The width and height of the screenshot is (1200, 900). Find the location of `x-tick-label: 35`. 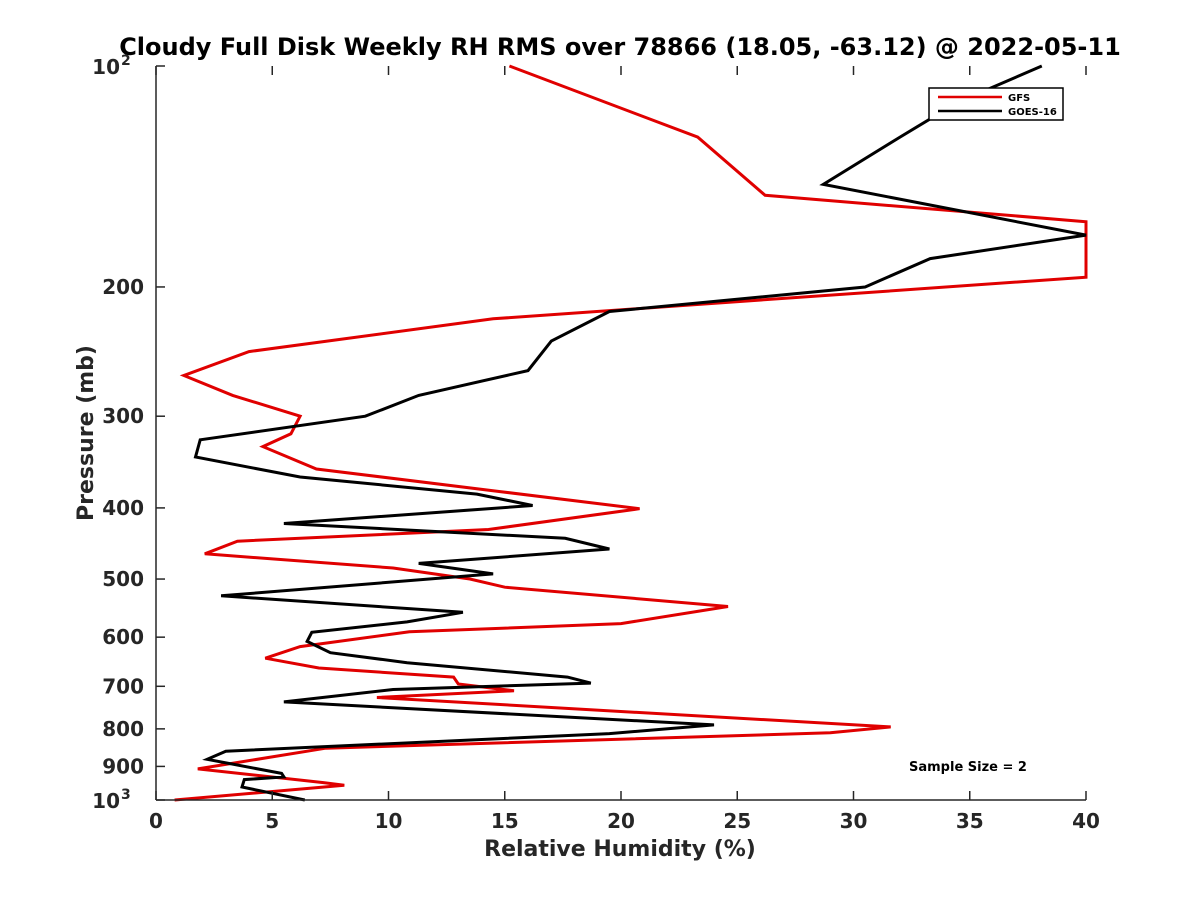

x-tick-label: 35 is located at coordinates (970, 821).